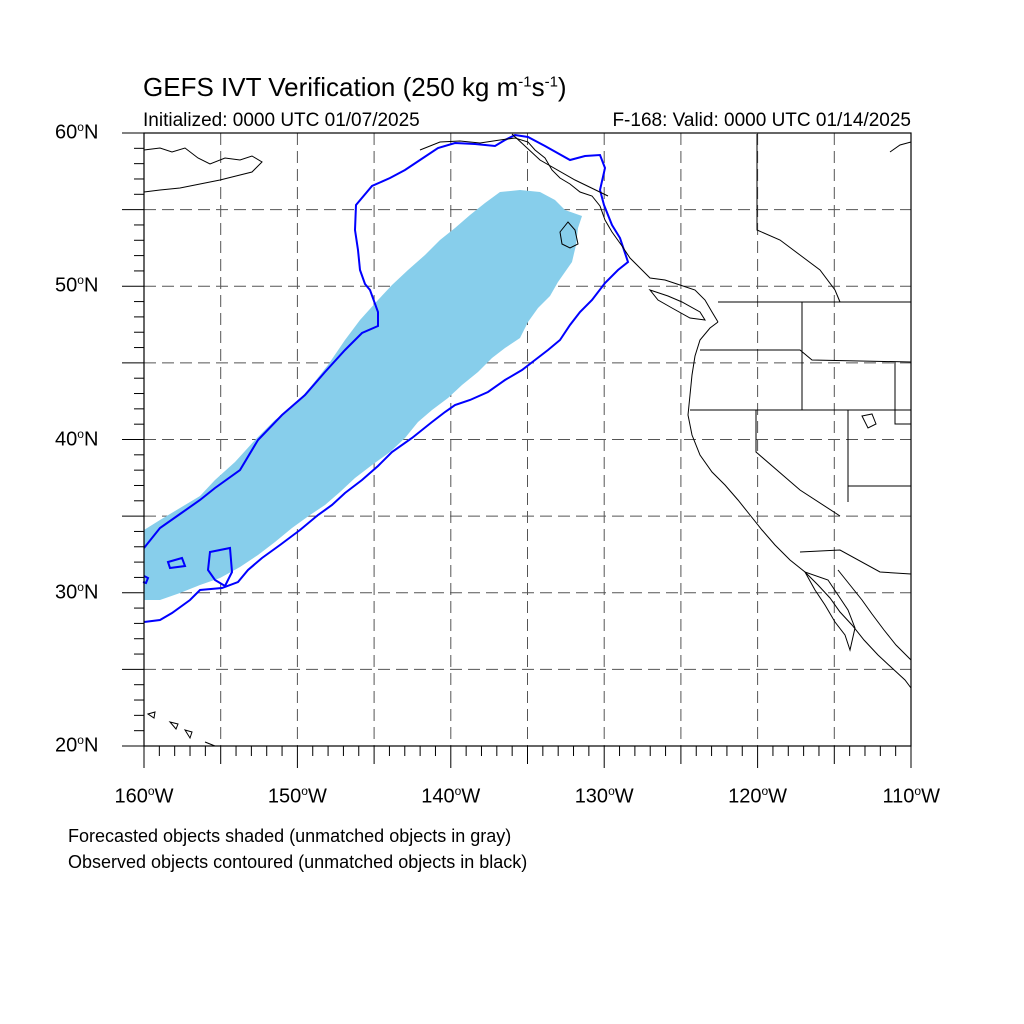 This screenshot has width=1024, height=1024. I want to click on title-exponent-2: -1, so click(551, 82).